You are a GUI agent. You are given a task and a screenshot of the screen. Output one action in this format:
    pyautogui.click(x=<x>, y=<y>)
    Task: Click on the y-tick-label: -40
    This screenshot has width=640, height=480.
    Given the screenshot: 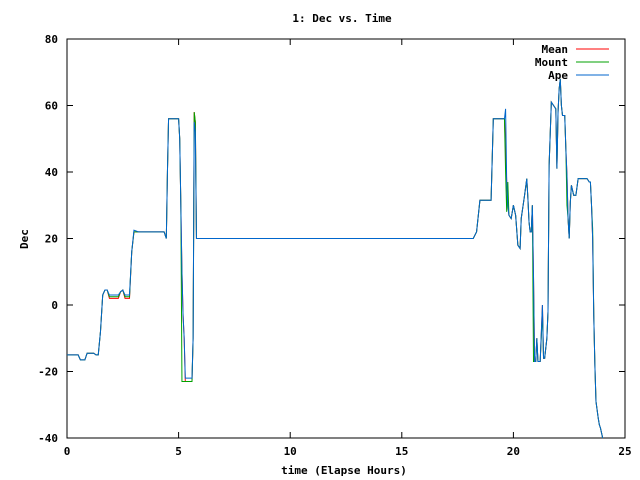 What is the action you would take?
    pyautogui.click(x=48, y=438)
    